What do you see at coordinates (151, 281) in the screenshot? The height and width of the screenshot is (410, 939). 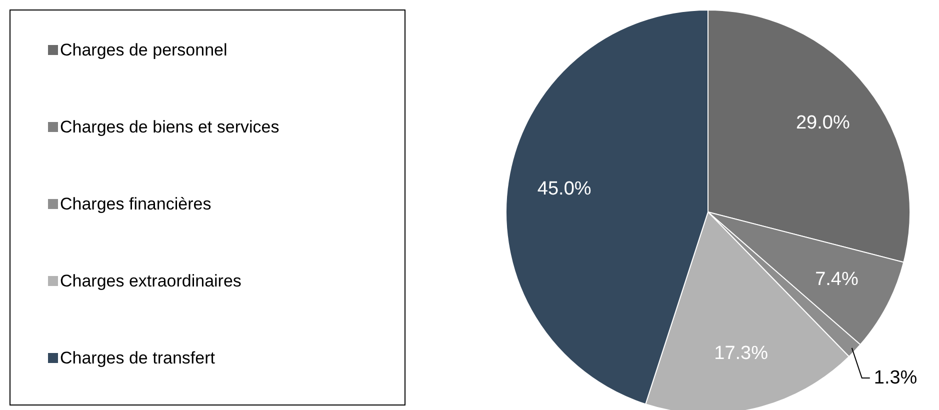 I see `legend-label: Charges extraordinaires` at bounding box center [151, 281].